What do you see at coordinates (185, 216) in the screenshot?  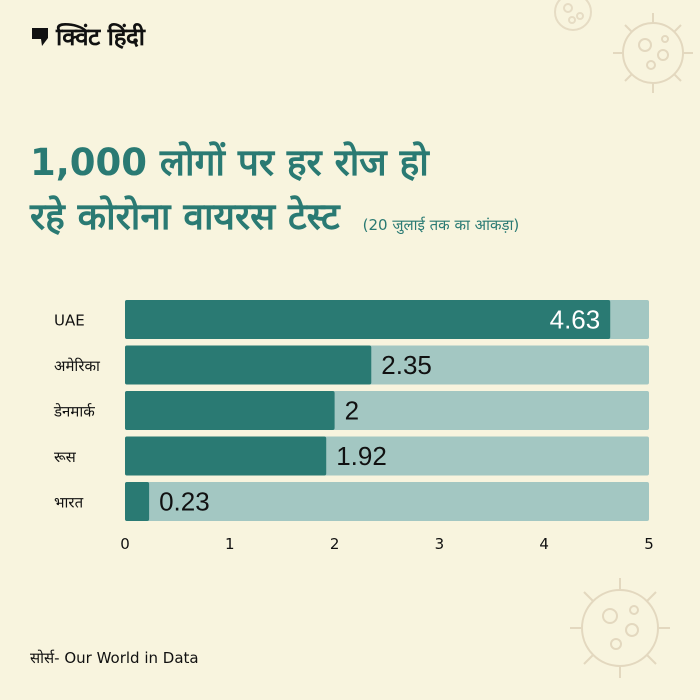 I see `title-line-2: रहे कोरोना वायरस टेस्ट` at bounding box center [185, 216].